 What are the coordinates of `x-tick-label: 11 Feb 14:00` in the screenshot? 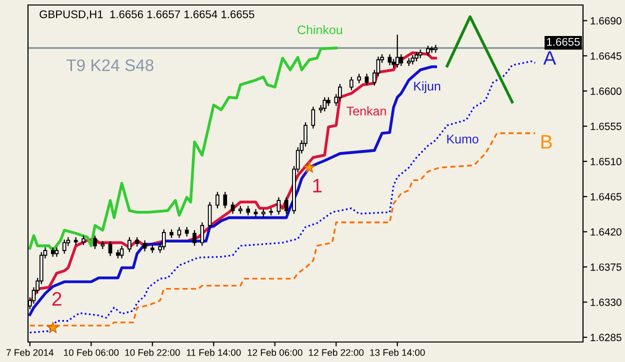 It's located at (213, 352).